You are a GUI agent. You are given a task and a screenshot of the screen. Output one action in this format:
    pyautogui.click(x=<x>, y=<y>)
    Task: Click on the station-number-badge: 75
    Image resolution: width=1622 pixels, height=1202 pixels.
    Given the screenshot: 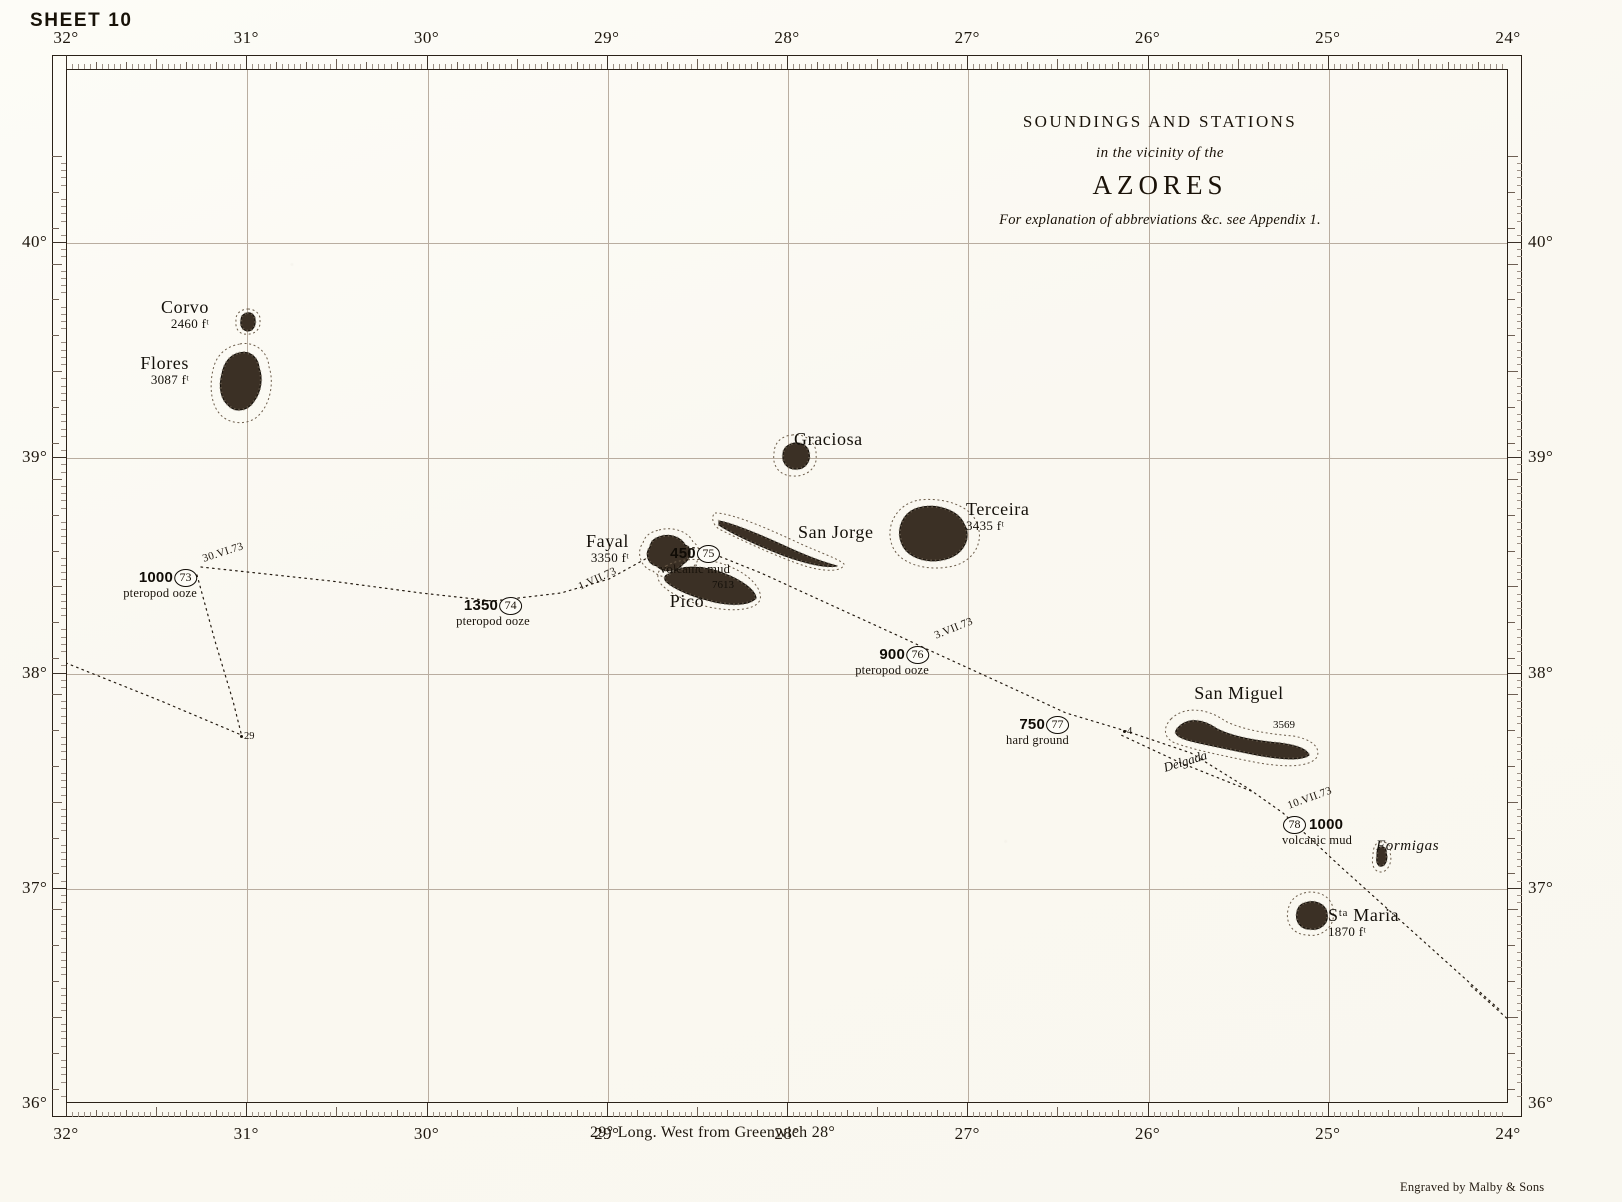 What is the action you would take?
    pyautogui.click(x=708, y=554)
    